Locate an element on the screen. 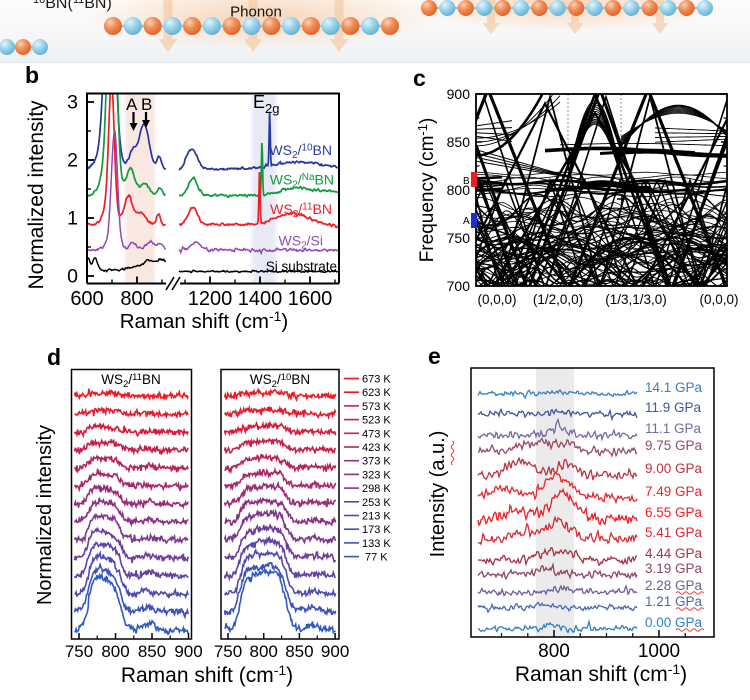 The image size is (750, 700). svg-text: WS2/NaBN is located at coordinates (302, 181).